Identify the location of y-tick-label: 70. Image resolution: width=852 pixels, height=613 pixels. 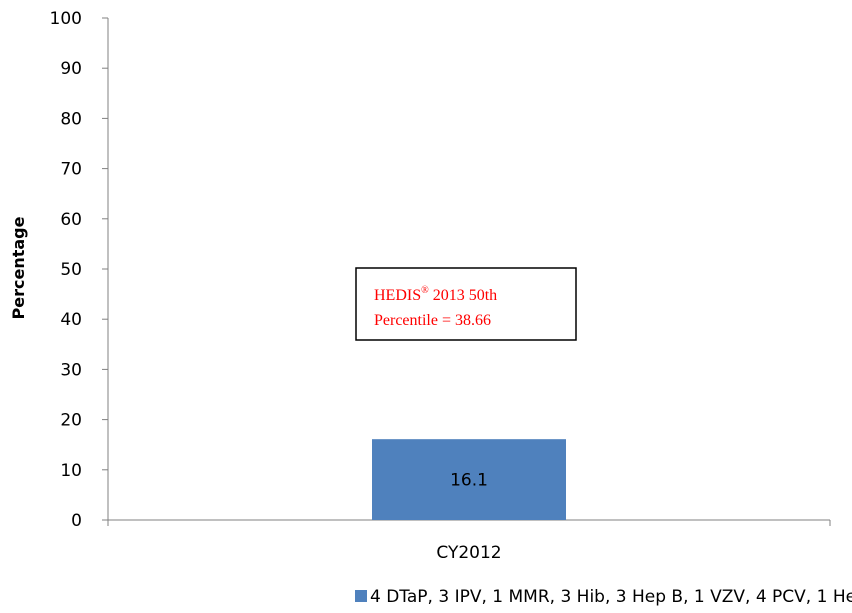
(71, 170).